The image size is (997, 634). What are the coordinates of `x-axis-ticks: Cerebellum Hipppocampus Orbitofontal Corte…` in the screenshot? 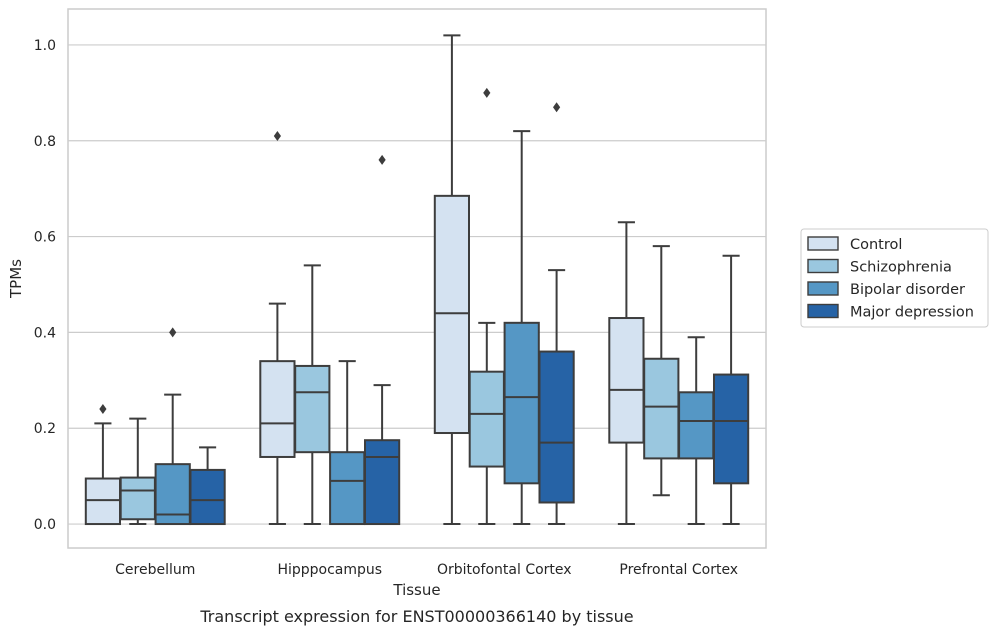 It's located at (426, 570).